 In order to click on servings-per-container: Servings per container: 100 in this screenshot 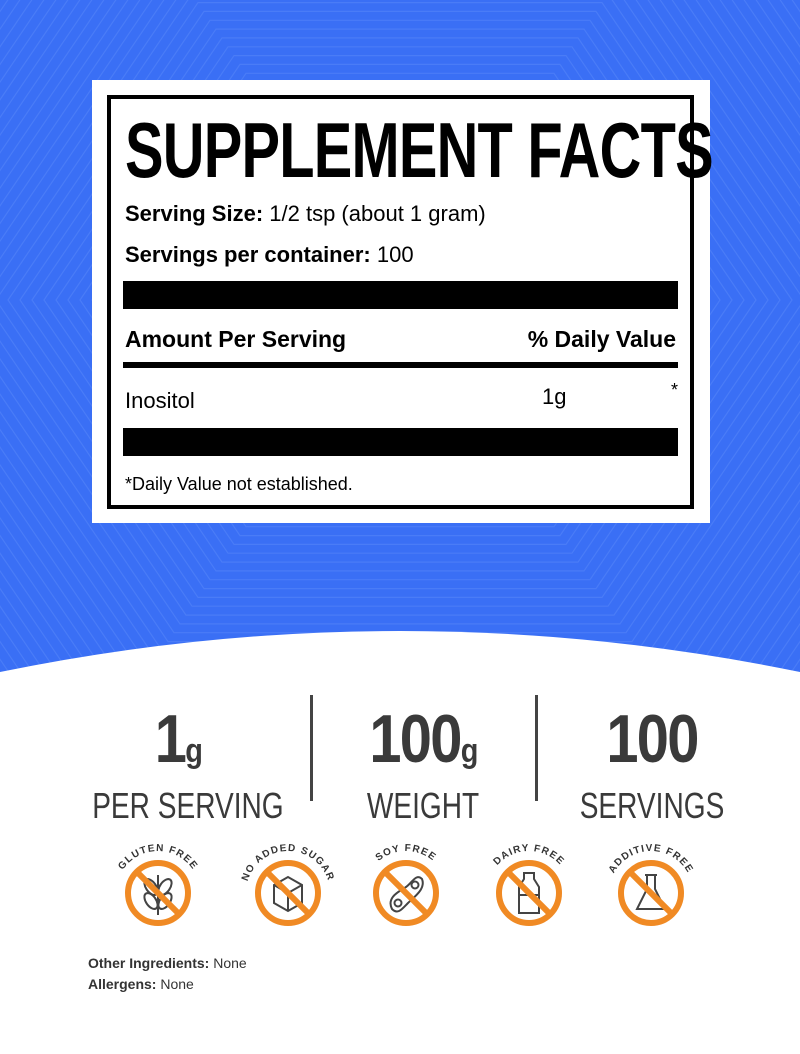, I will do `click(269, 254)`.